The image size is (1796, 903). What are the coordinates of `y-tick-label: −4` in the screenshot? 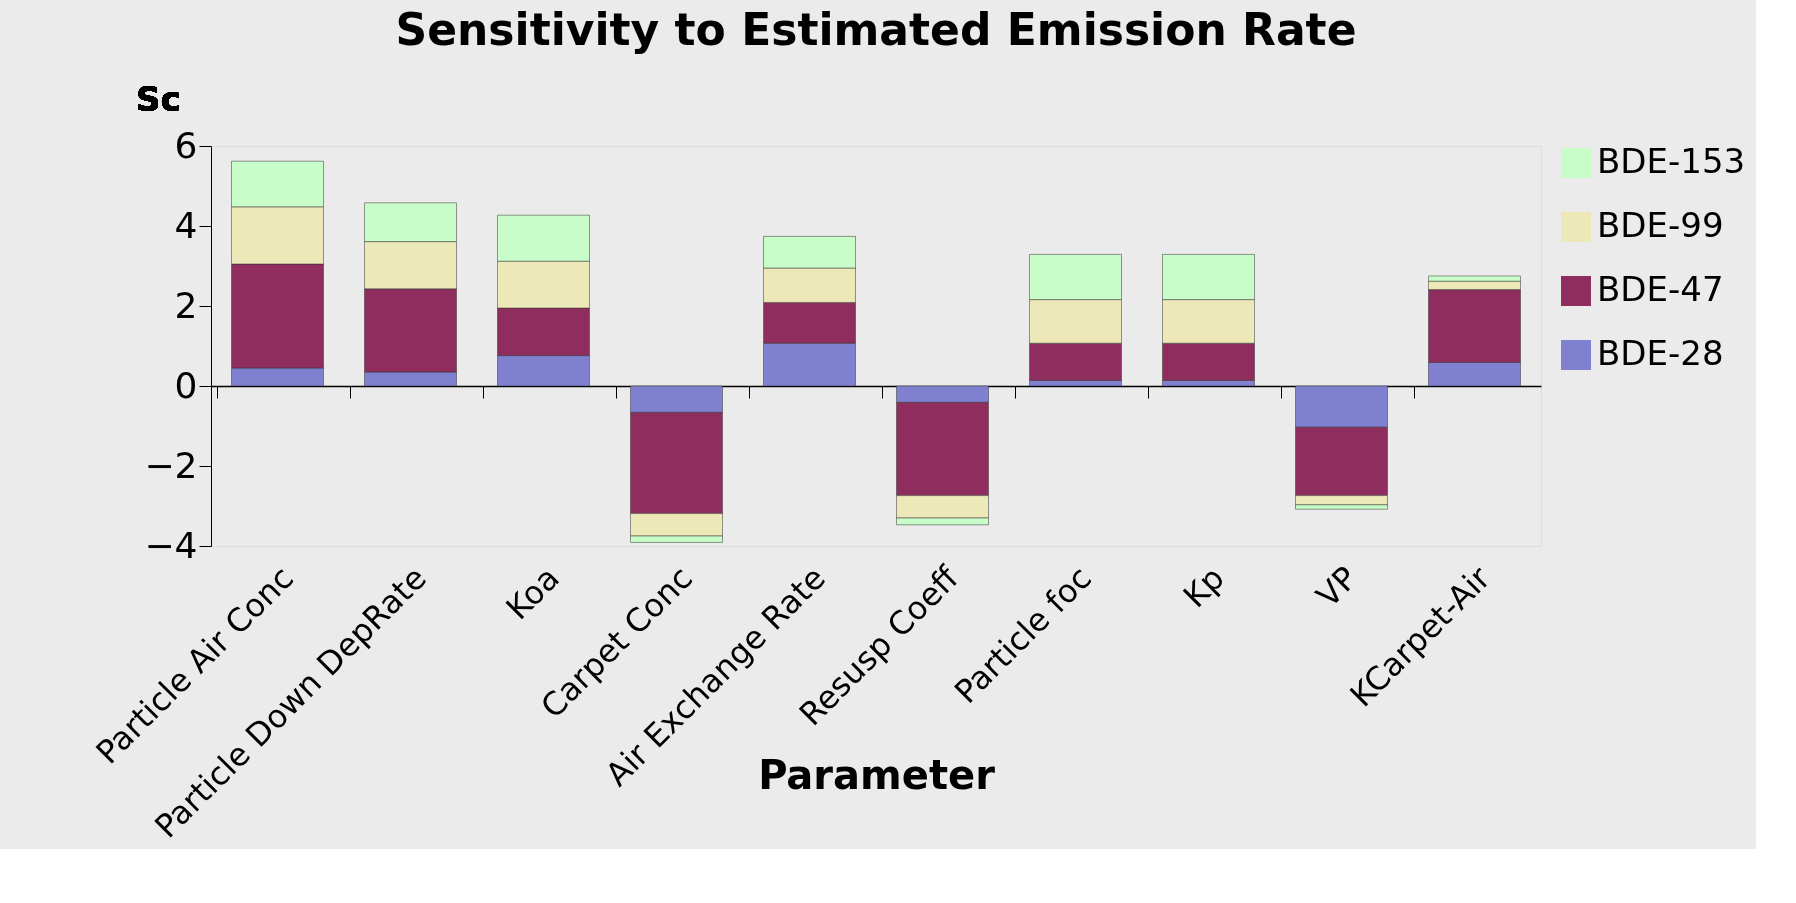 It's located at (171, 545).